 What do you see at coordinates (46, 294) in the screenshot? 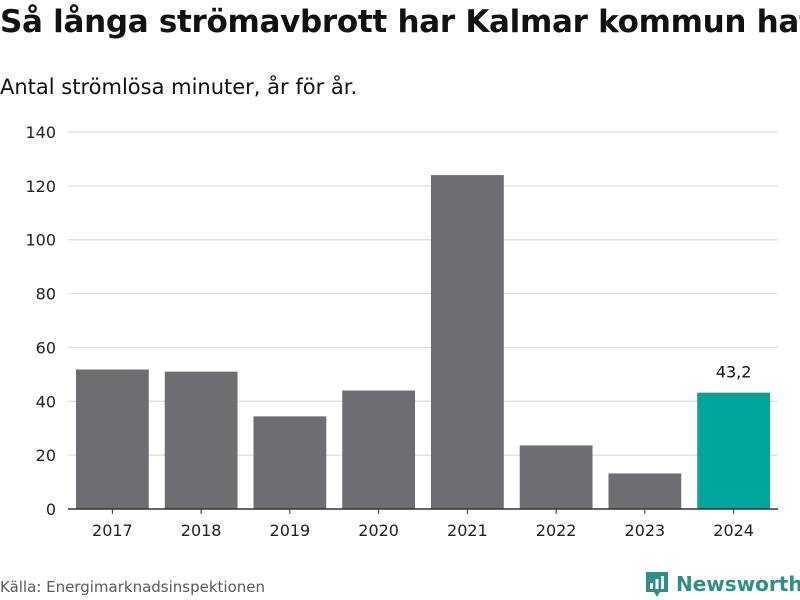
I see `y-tick-label: 80` at bounding box center [46, 294].